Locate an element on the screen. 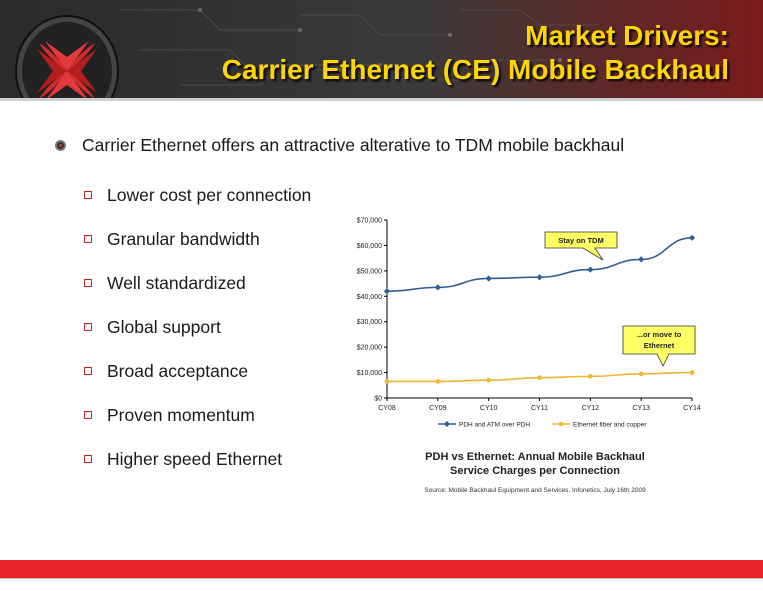 This screenshot has width=763, height=591. annotation-text-ethernet-line2: Ethernet is located at coordinates (659, 345).